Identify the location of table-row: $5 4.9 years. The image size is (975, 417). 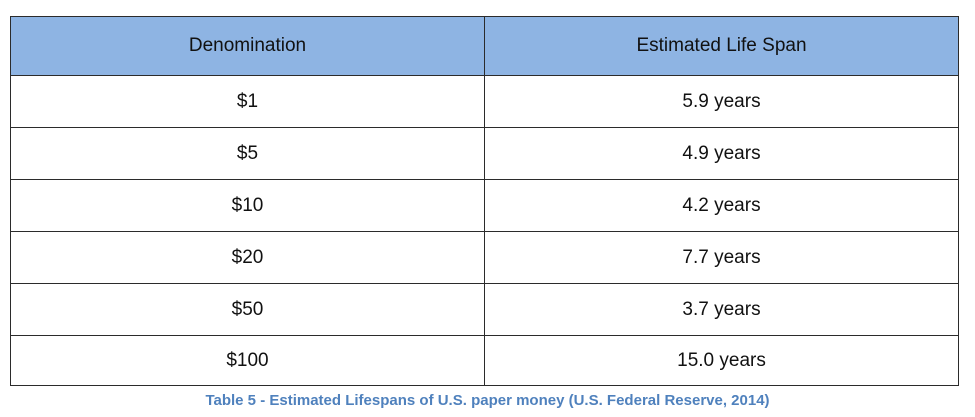
(484, 153).